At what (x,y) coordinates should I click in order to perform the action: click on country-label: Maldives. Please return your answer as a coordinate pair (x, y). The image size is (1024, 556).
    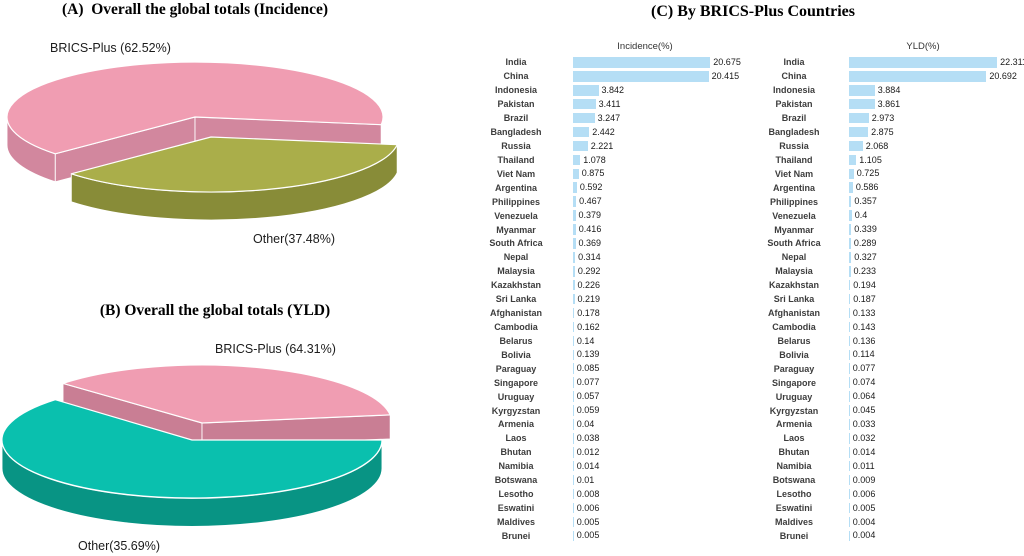
    Looking at the image, I should click on (516, 521).